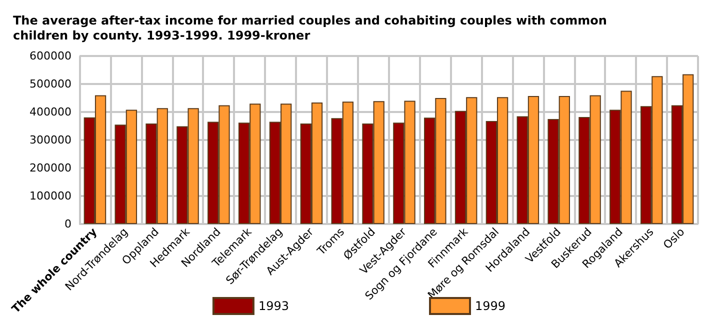 The height and width of the screenshot is (332, 718). Describe the element at coordinates (51, 84) in the screenshot. I see `y-tick-label: 500000` at that location.